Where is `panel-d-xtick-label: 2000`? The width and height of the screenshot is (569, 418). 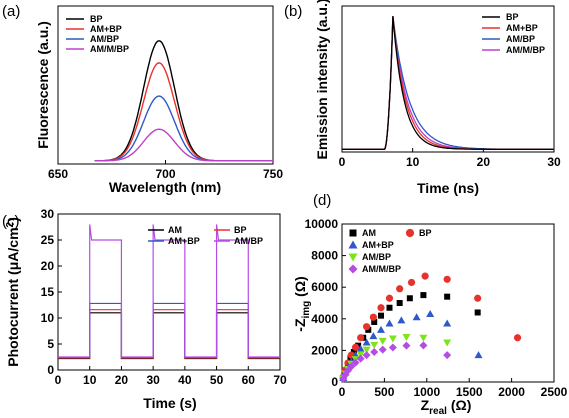
panel-d-xtick-label: 2000 is located at coordinates (511, 392).